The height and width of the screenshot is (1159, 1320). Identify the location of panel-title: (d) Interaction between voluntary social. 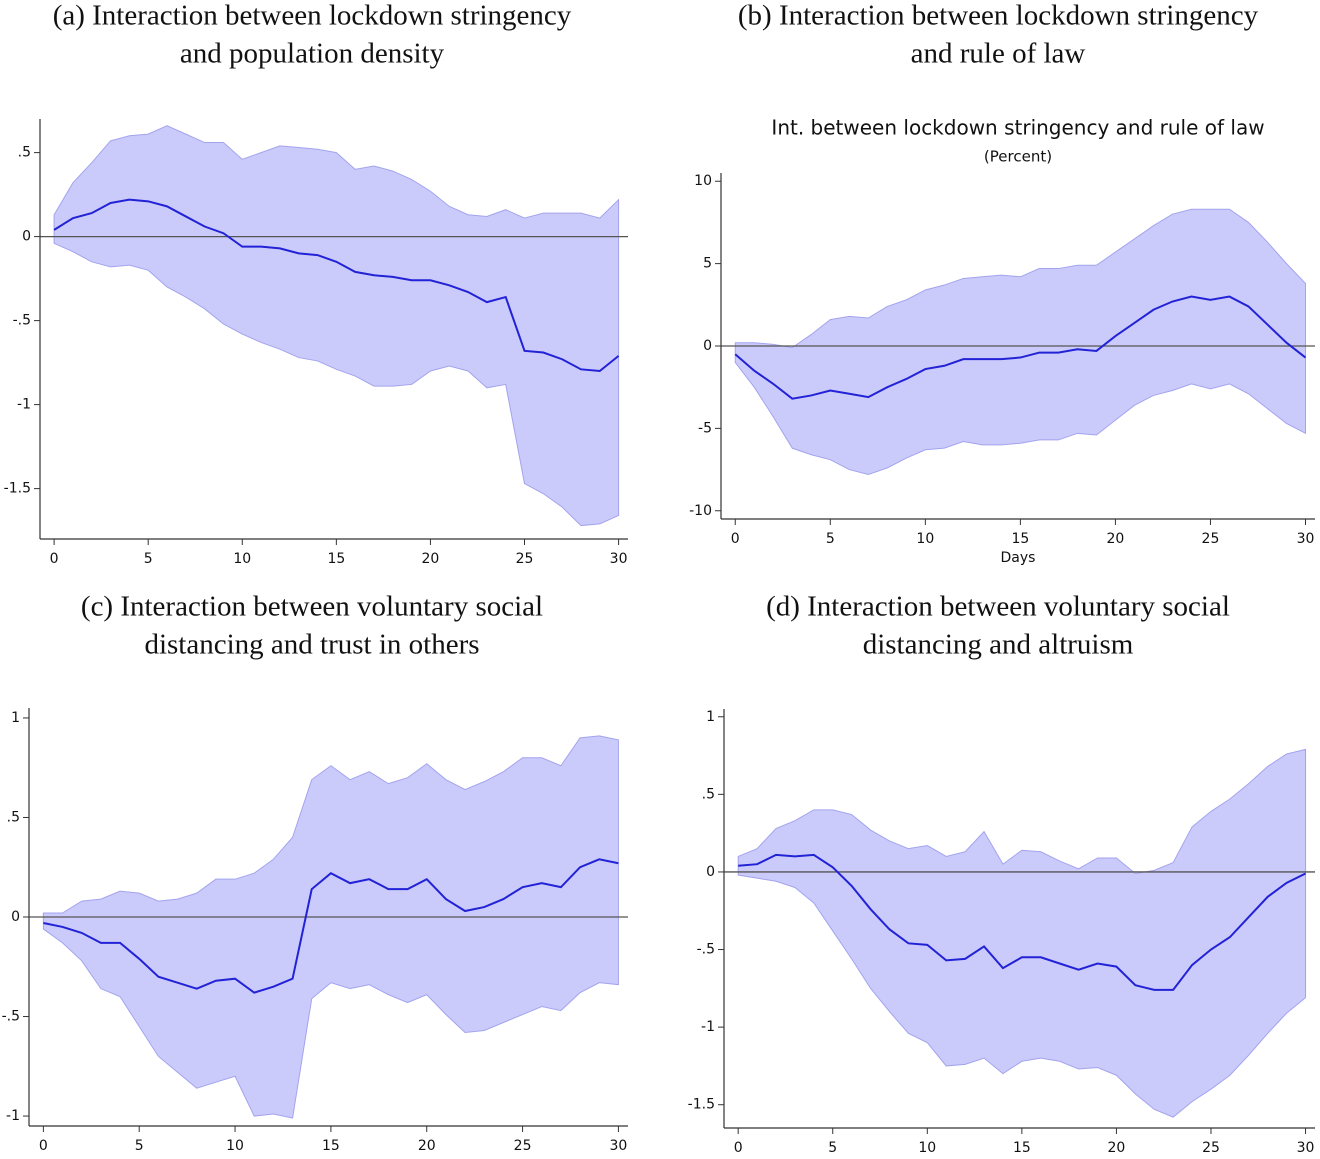
(998, 607).